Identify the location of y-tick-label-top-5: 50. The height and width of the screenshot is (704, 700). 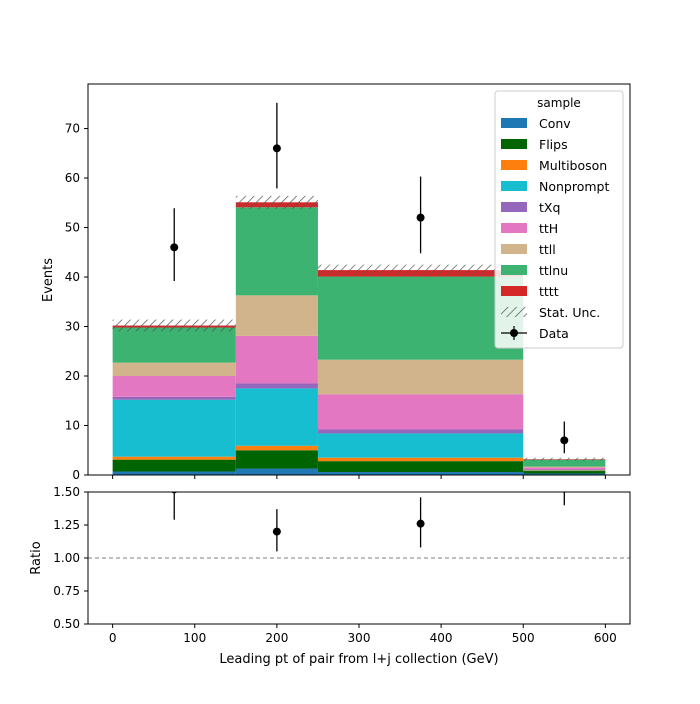
(72, 228).